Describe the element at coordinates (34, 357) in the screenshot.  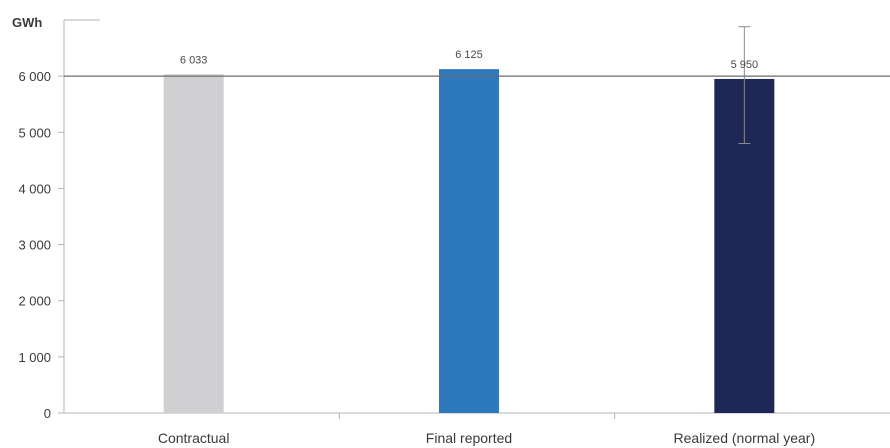
I see `y-tick-label: 1 000` at that location.